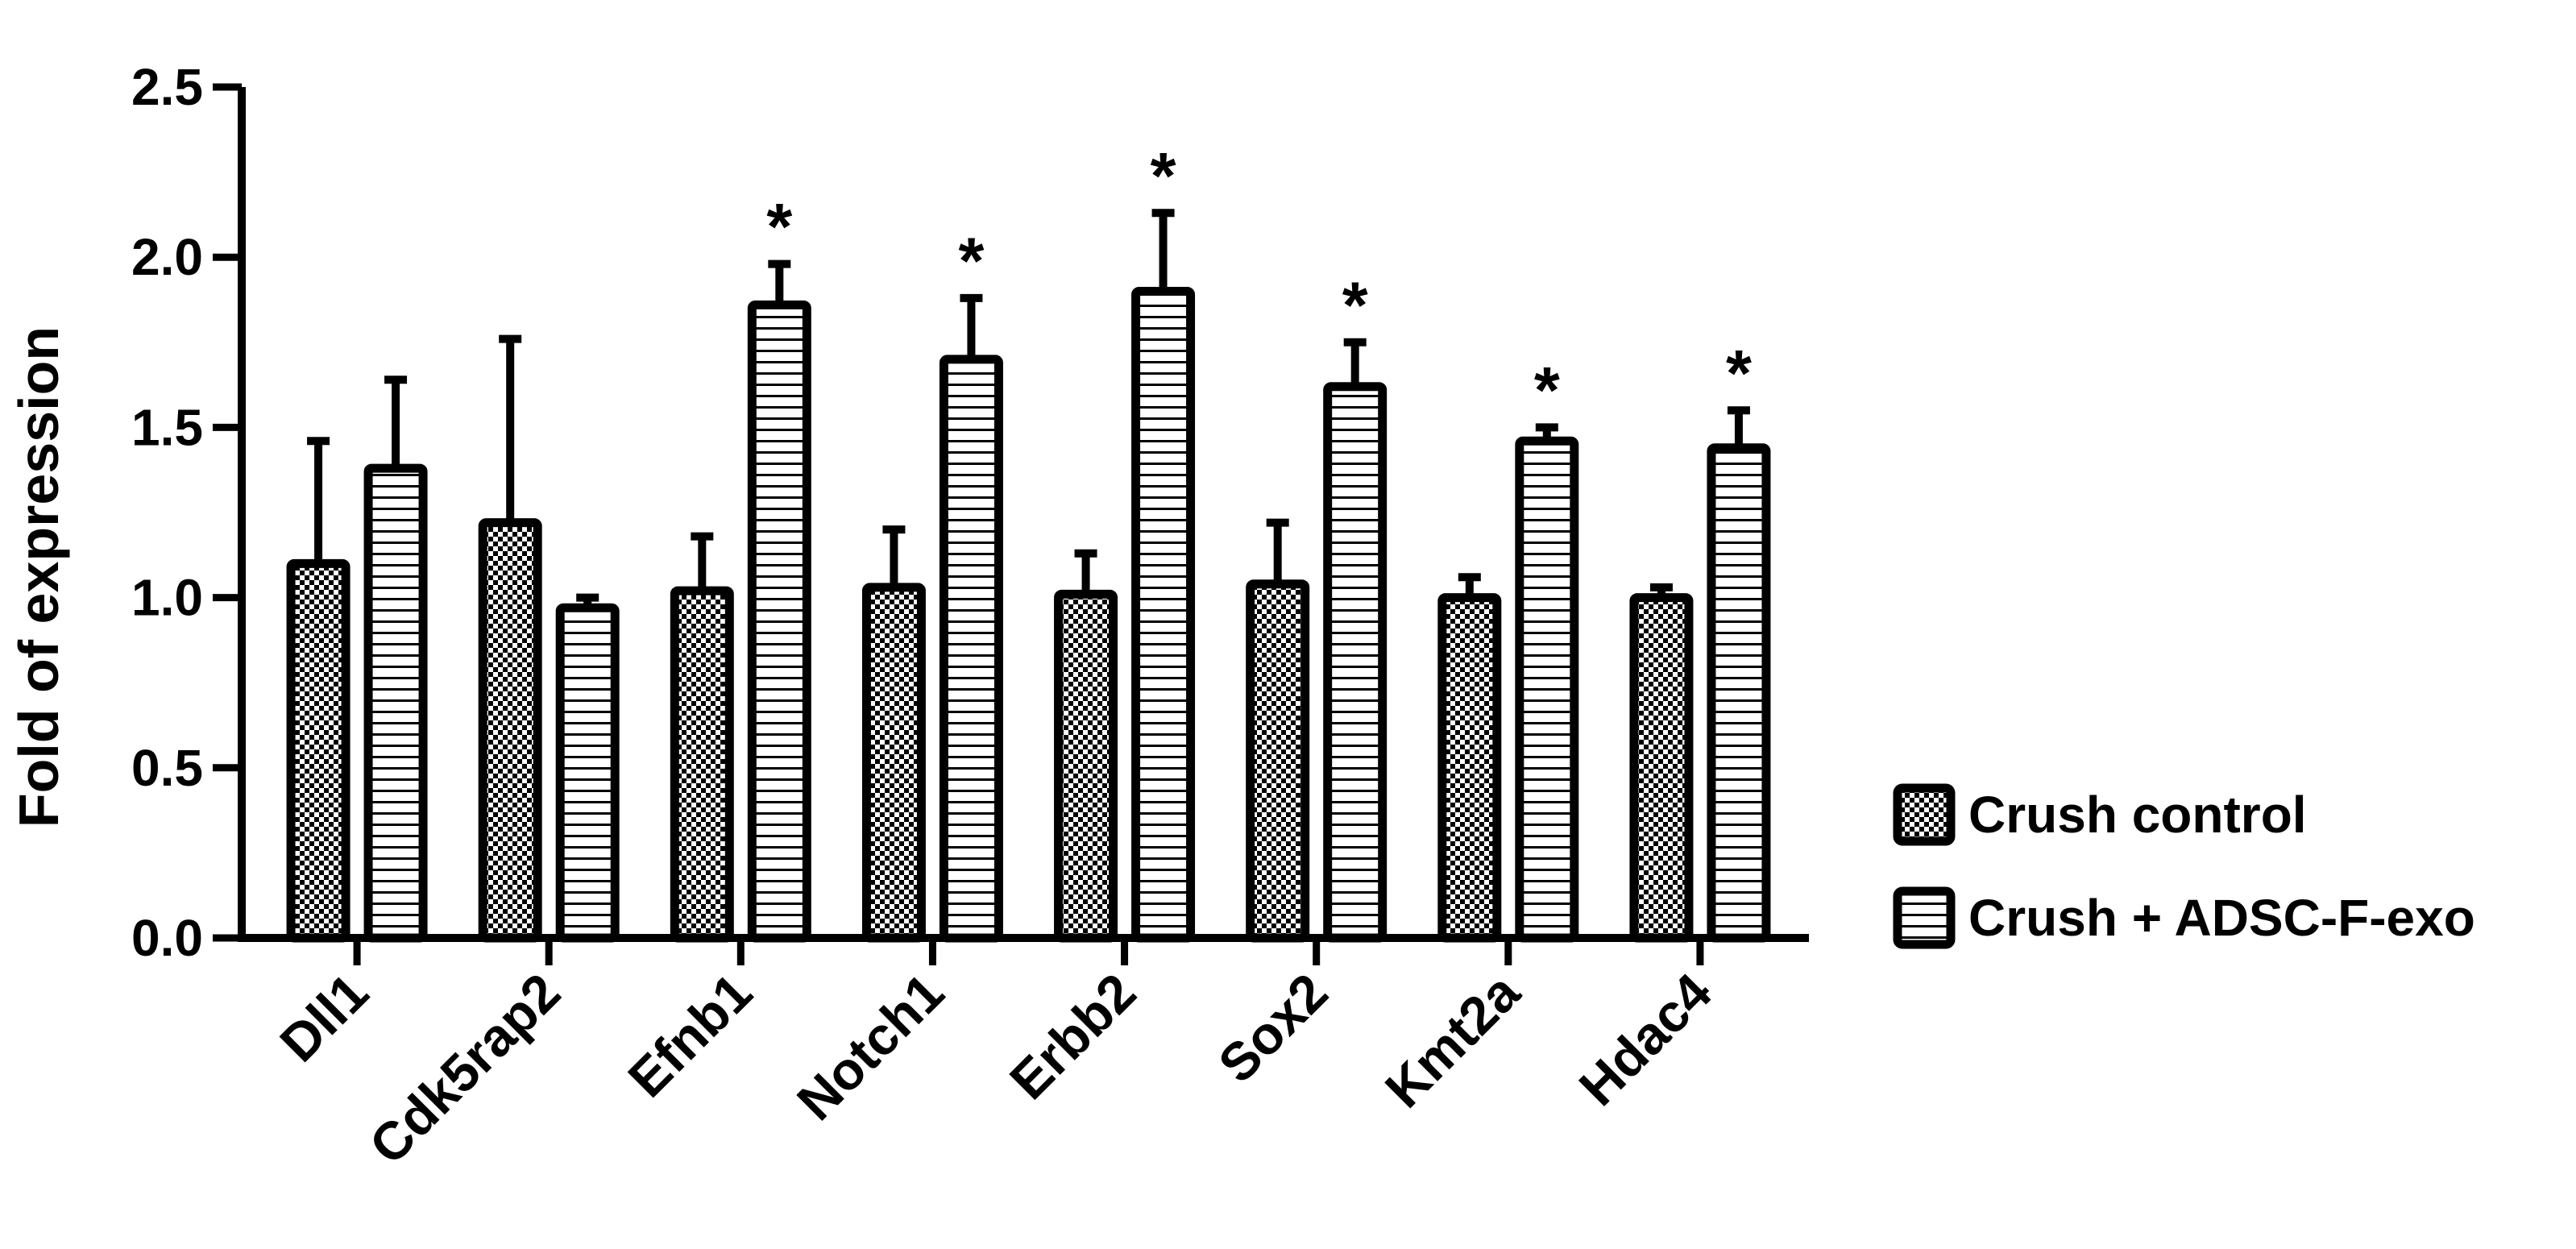 This screenshot has width=2576, height=1249. What do you see at coordinates (167, 768) in the screenshot?
I see `y-tick-label: 0.5` at bounding box center [167, 768].